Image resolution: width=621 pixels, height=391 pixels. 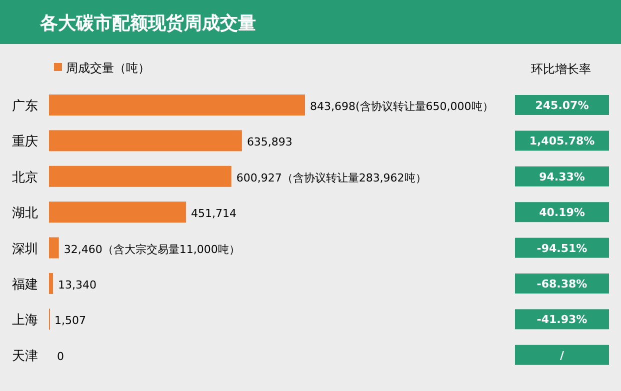 What do you see at coordinates (25, 214) in the screenshot?
I see `y-tick-label: 湖北` at bounding box center [25, 214].